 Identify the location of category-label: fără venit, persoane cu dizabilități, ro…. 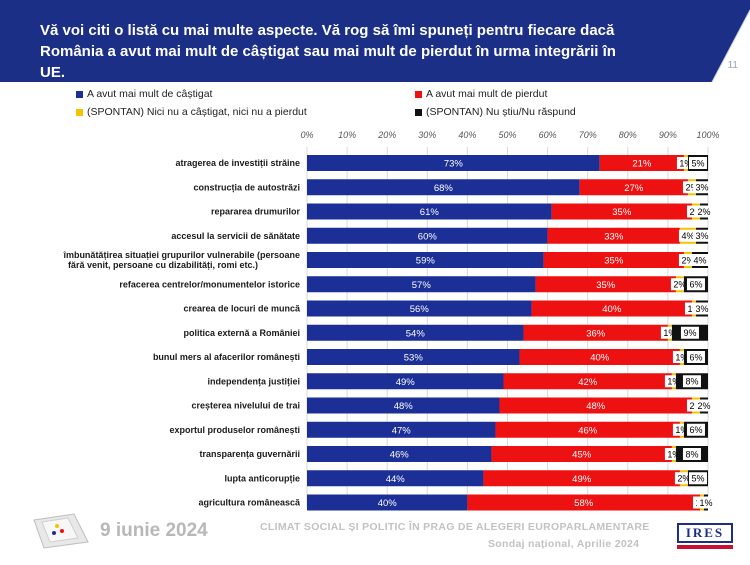
(163, 265).